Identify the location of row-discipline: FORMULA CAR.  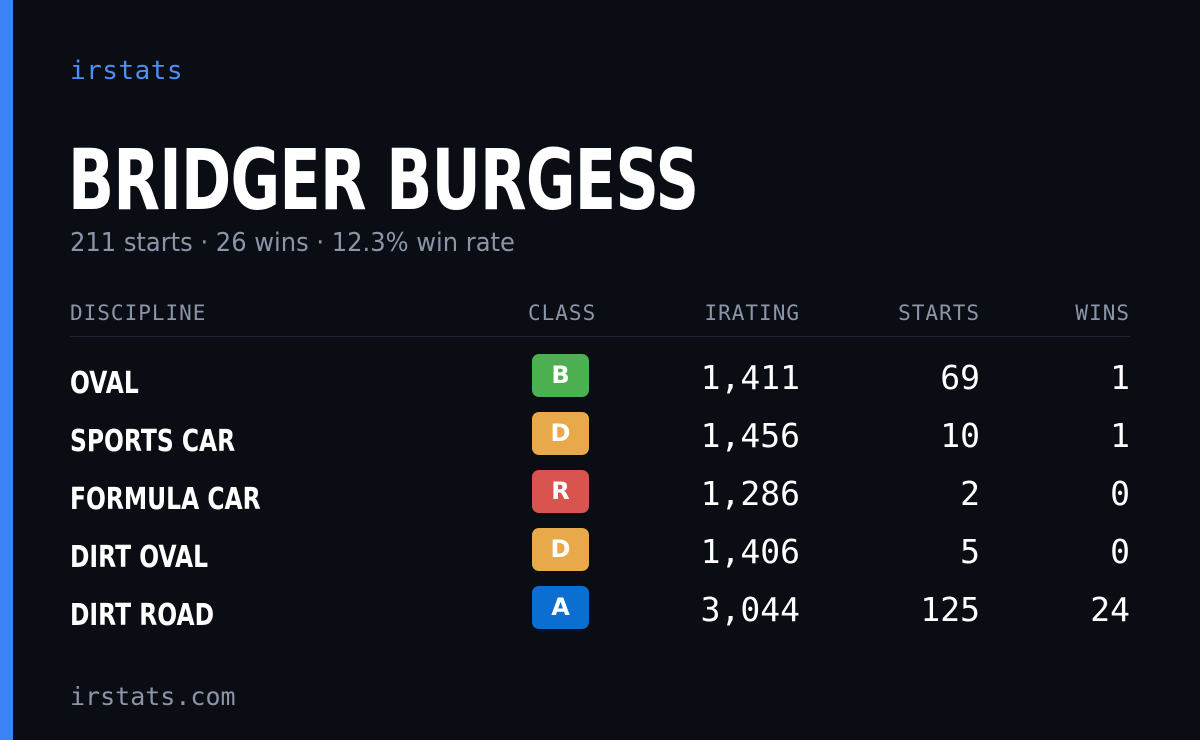
(165, 499).